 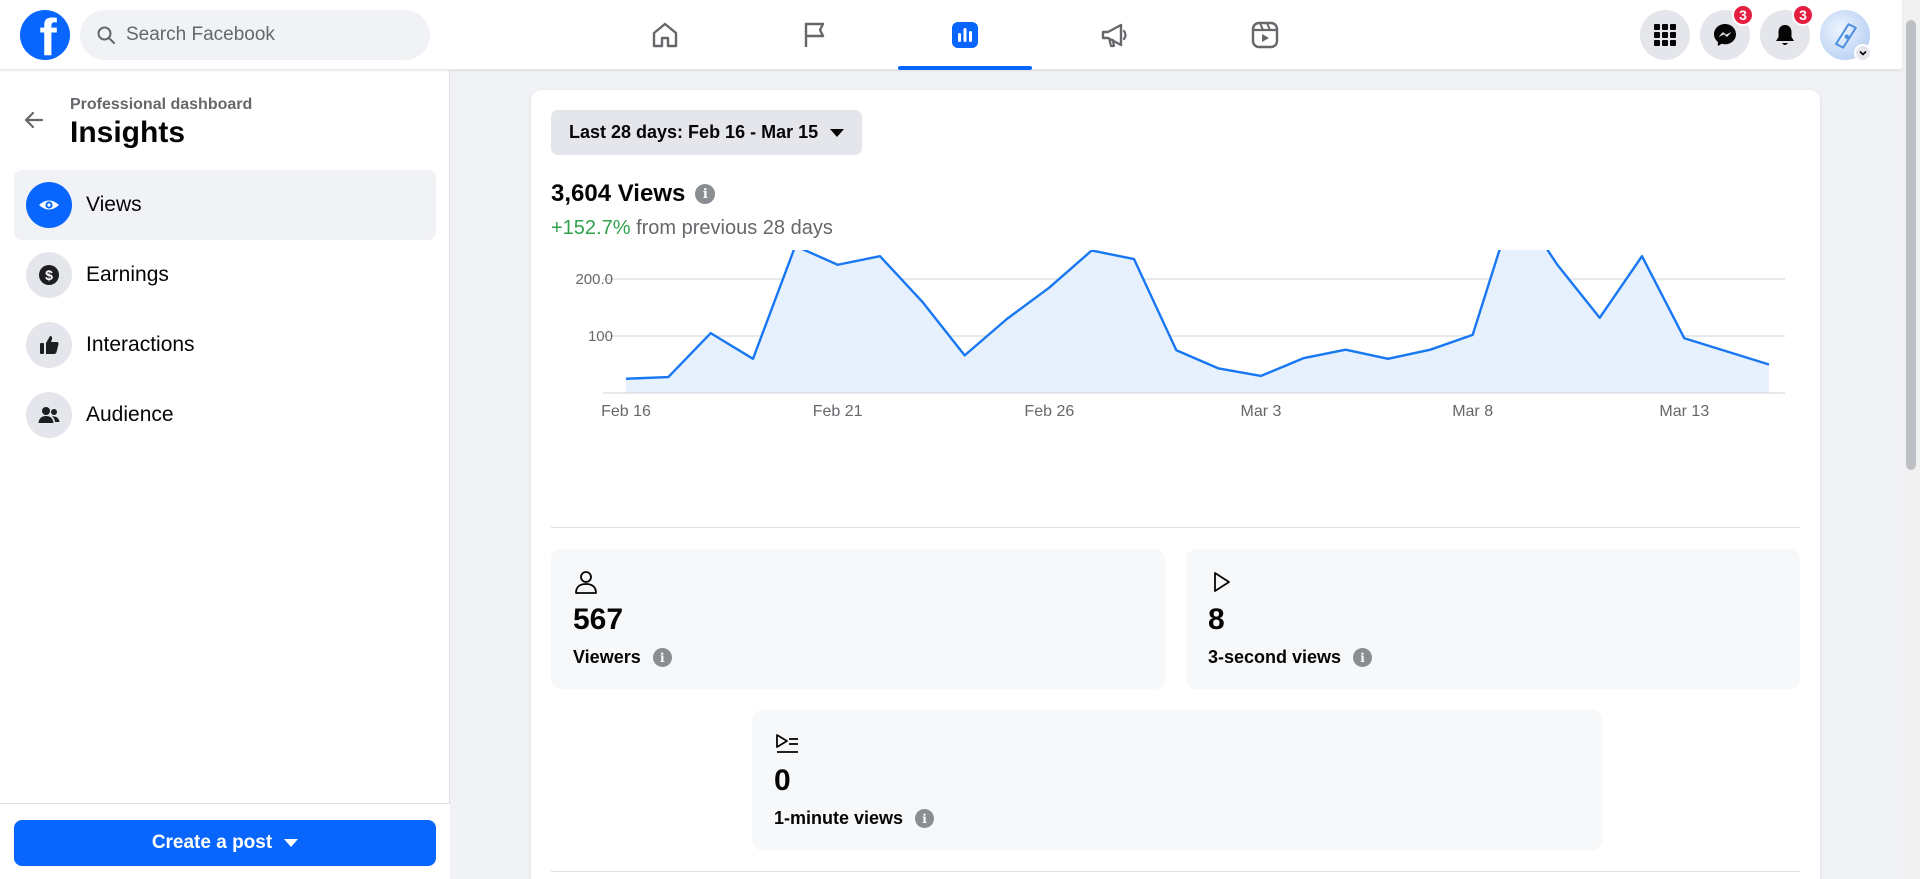 I want to click on profile-picture-icon, so click(x=1846, y=36).